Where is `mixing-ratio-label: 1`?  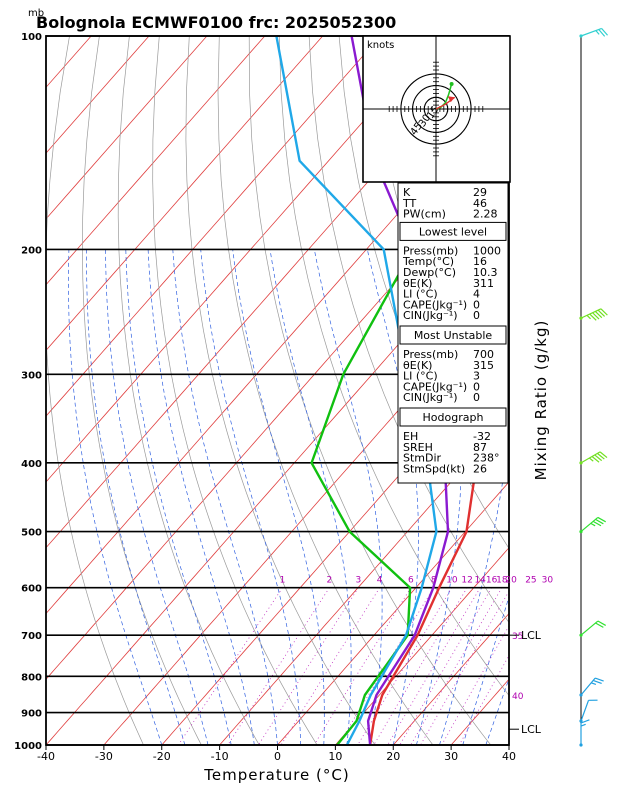 mixing-ratio-label: 1 is located at coordinates (283, 581).